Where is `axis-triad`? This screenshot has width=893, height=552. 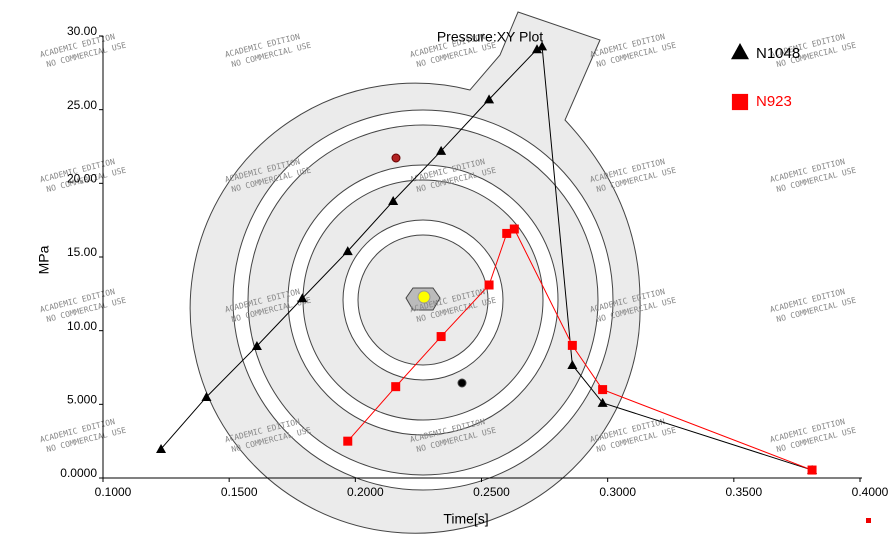
axis-triad is located at coordinates (868, 520).